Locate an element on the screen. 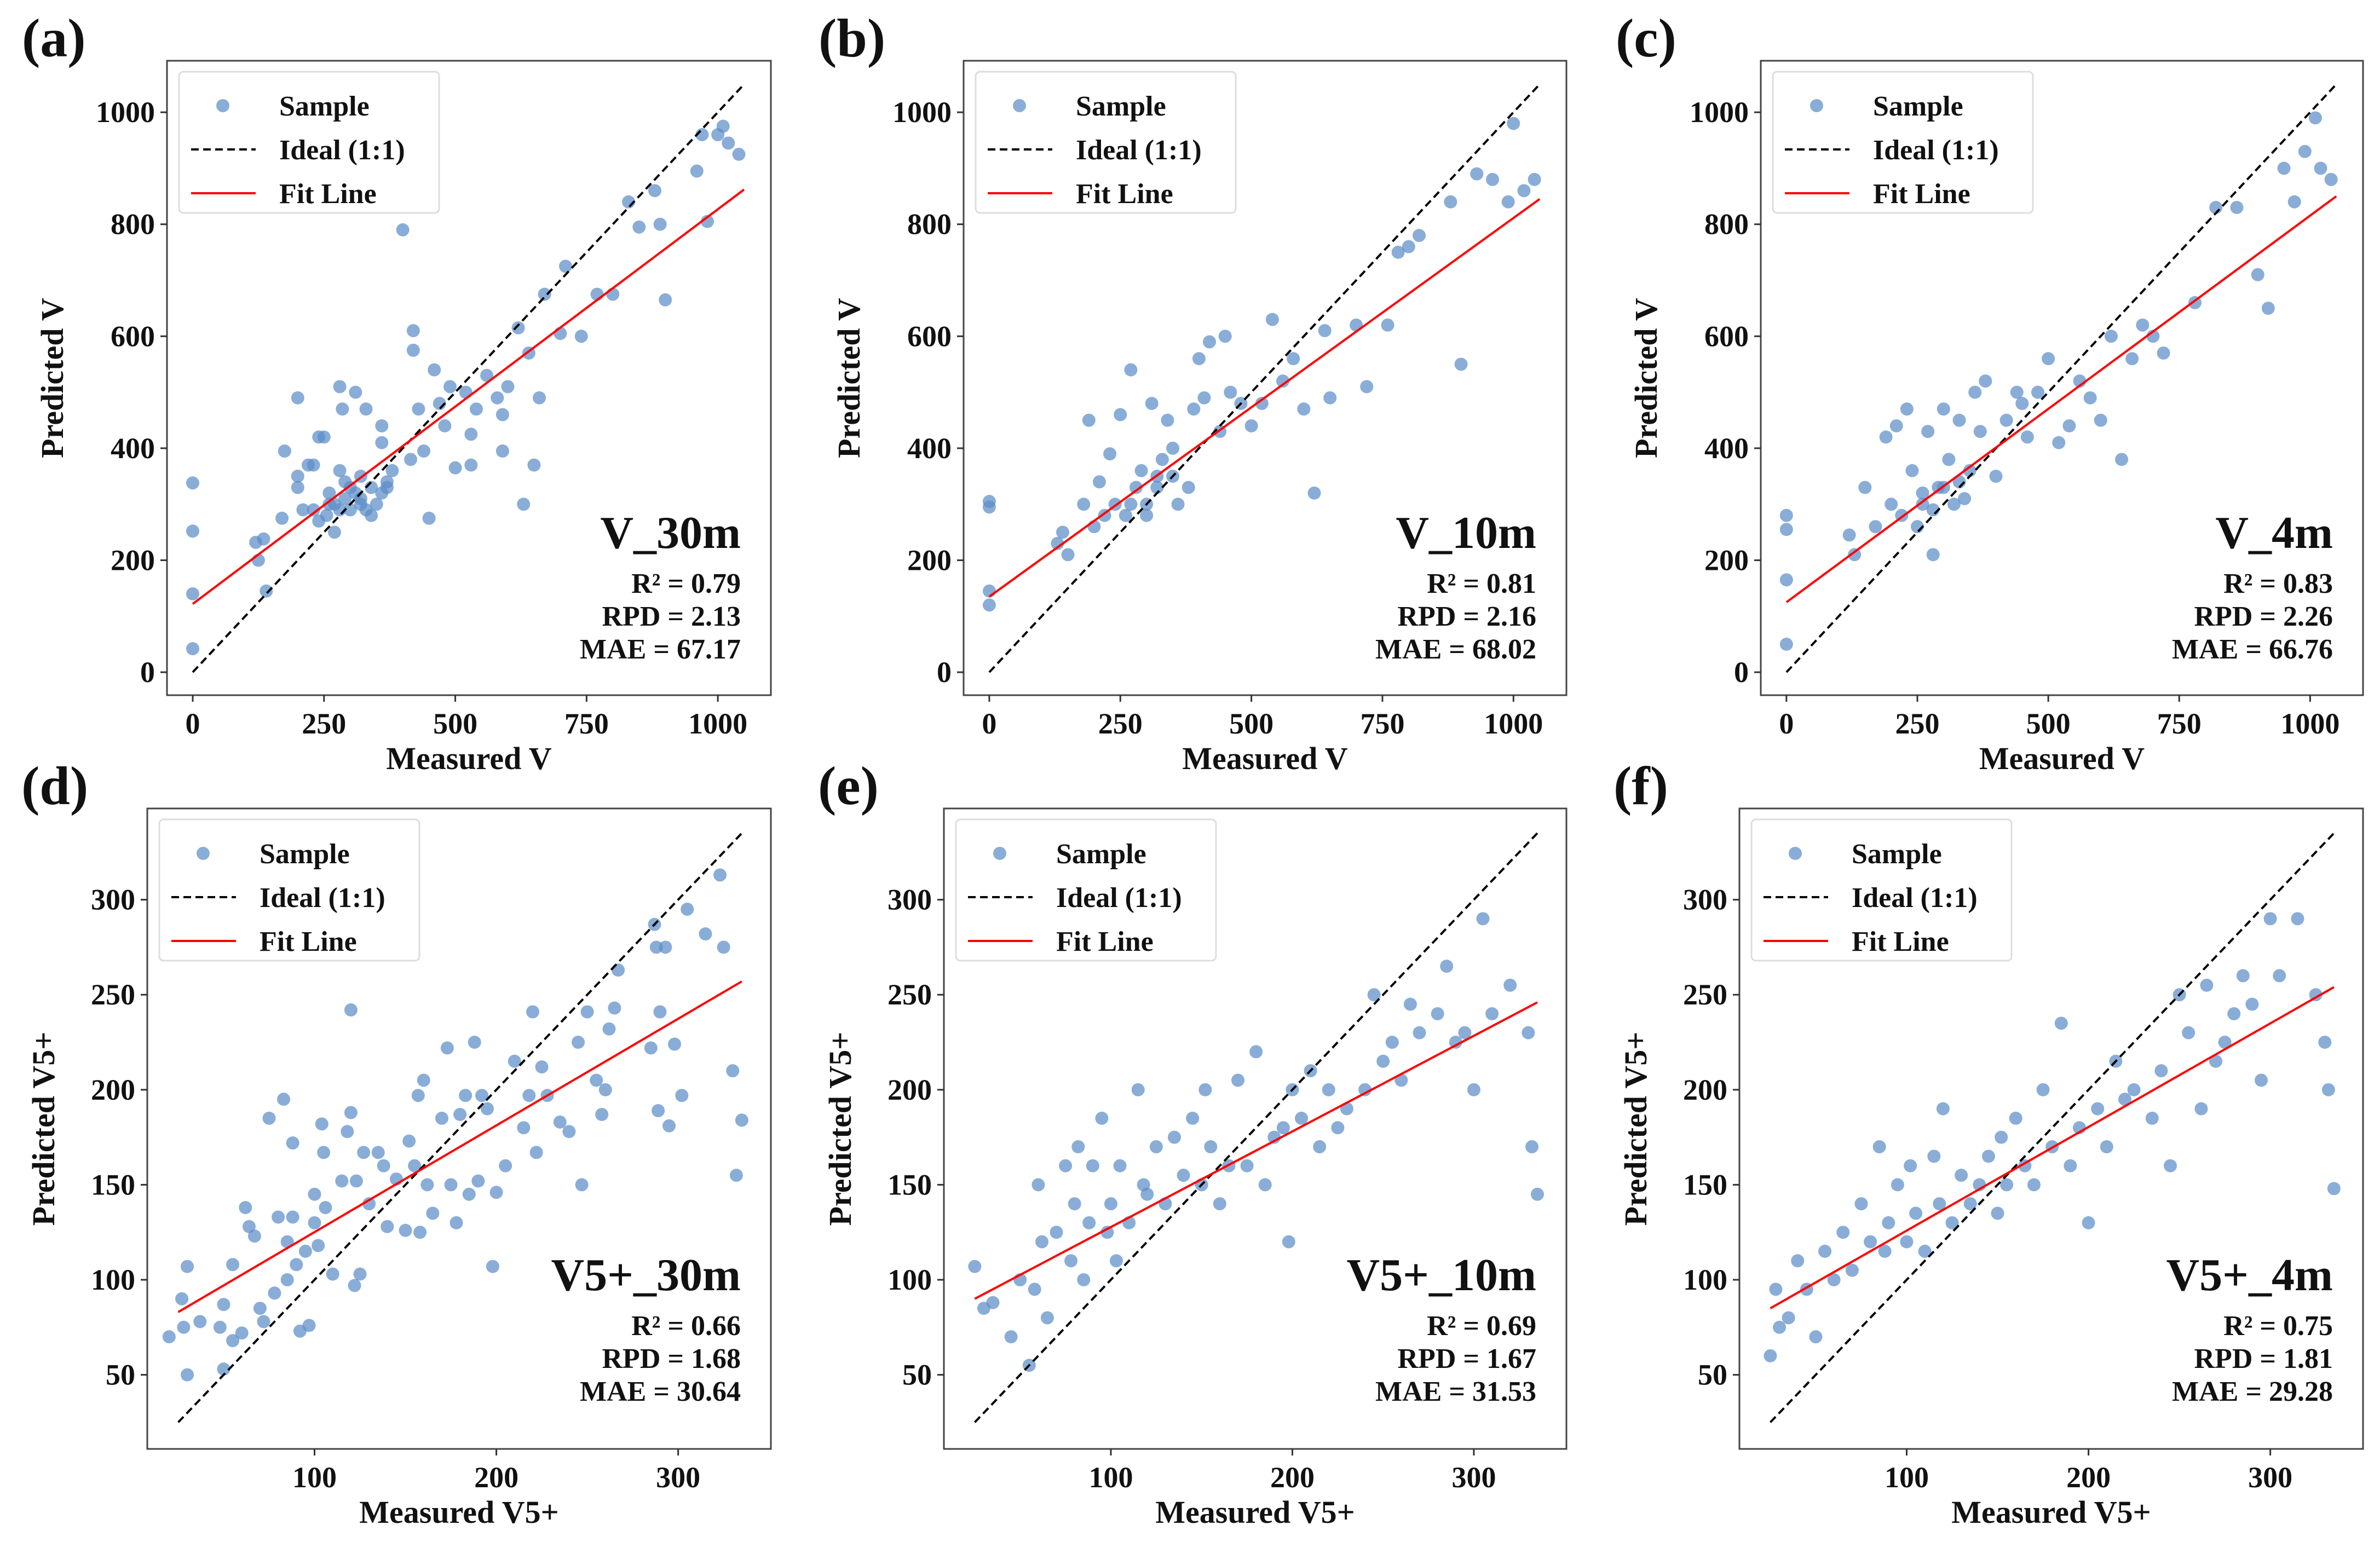  fit-line is located at coordinates (1256, 1151).